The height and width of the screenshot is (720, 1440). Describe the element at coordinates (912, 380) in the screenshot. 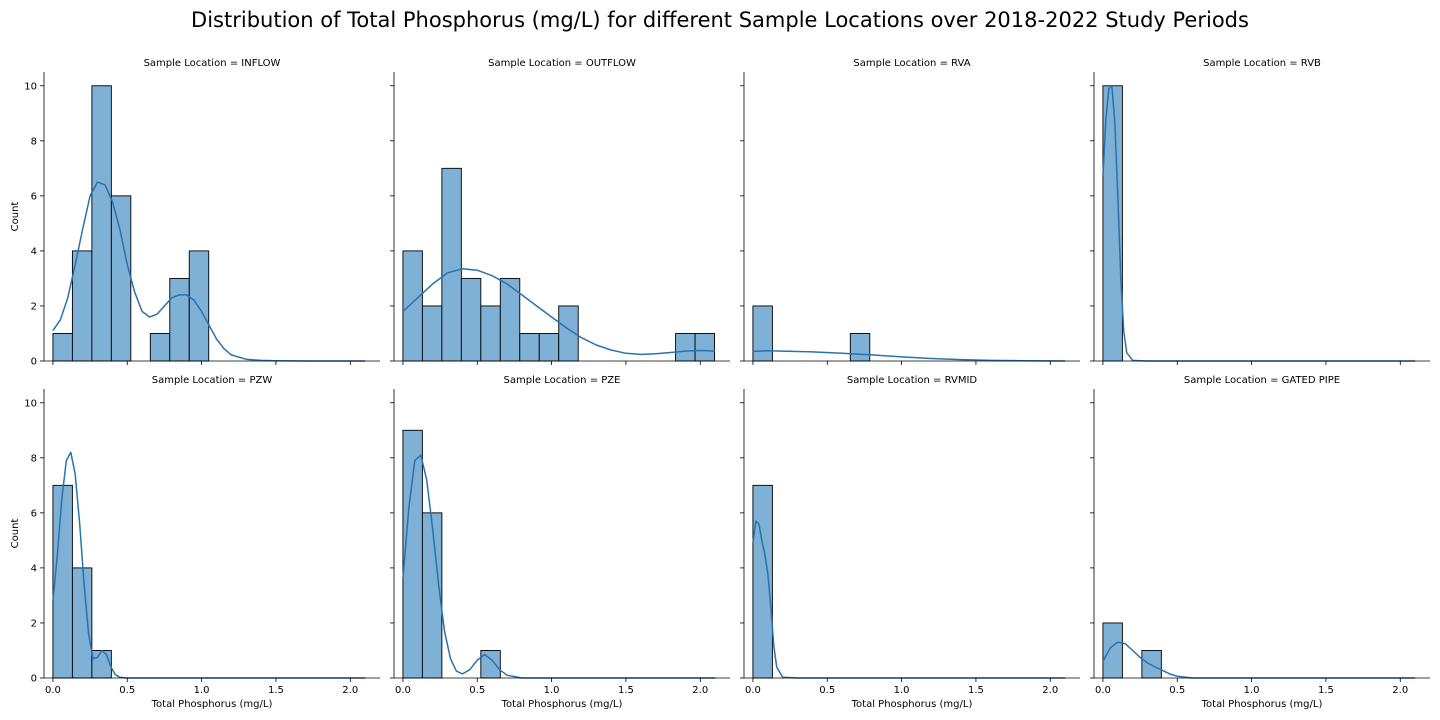

I see `panel-title: Sample Location = RVMID` at that location.